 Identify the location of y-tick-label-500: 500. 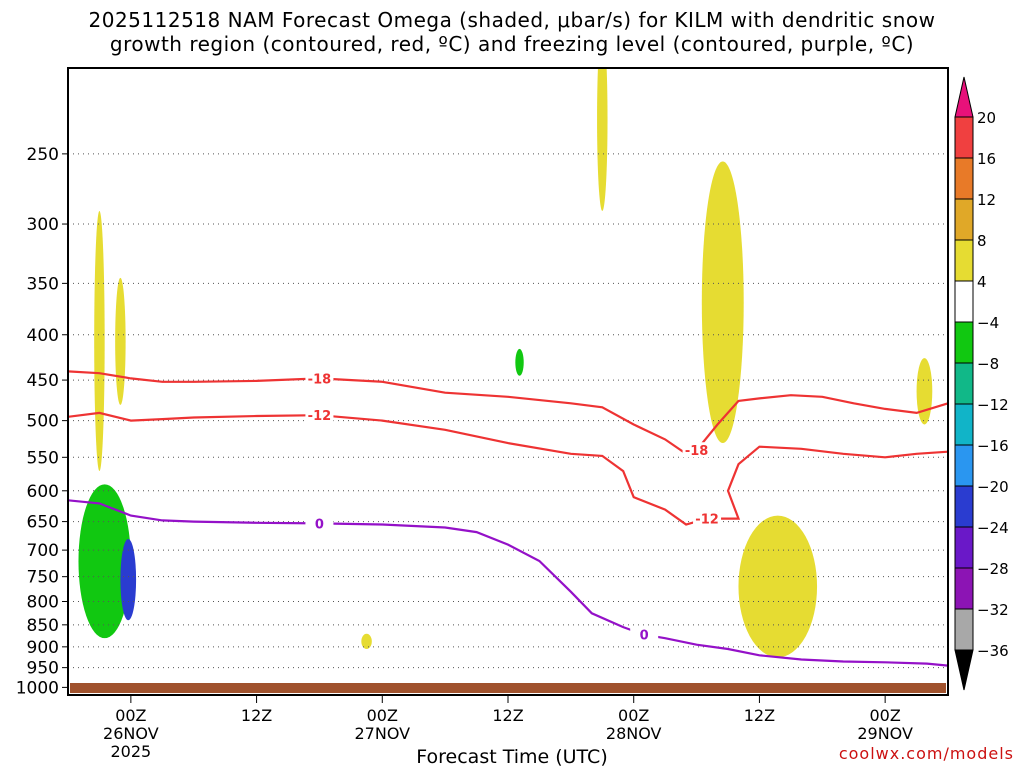
(43, 422).